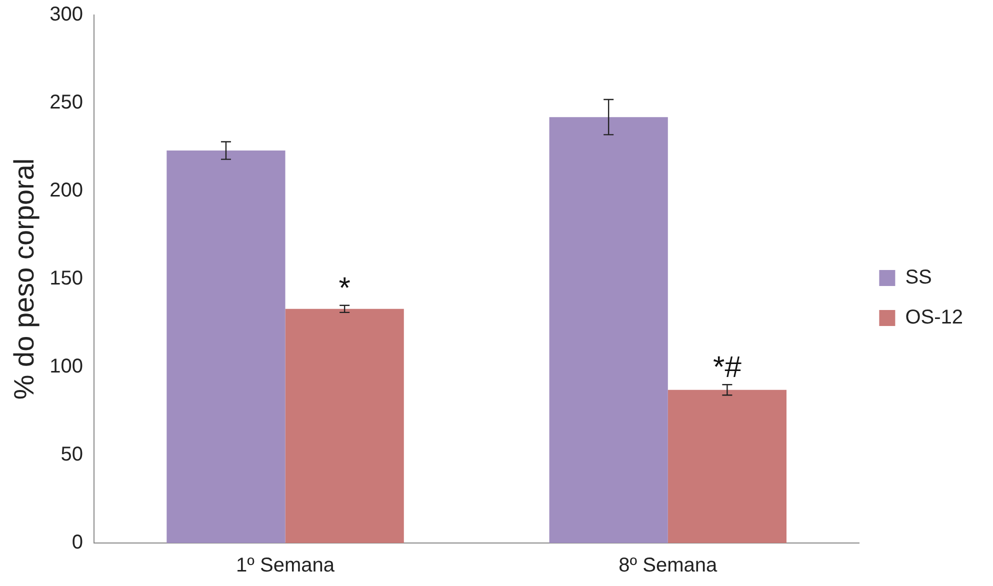  I want to click on y-tick-label: 150, so click(66, 279).